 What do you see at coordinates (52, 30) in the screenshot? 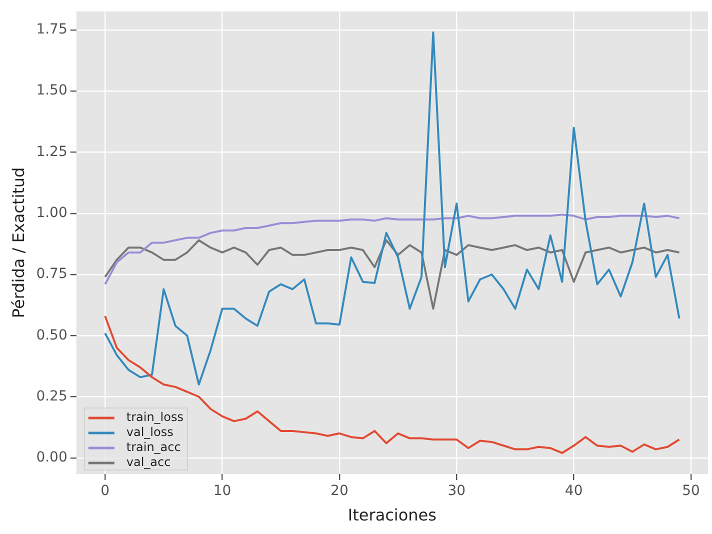
I see `y-tick-label: 1.75` at bounding box center [52, 30].